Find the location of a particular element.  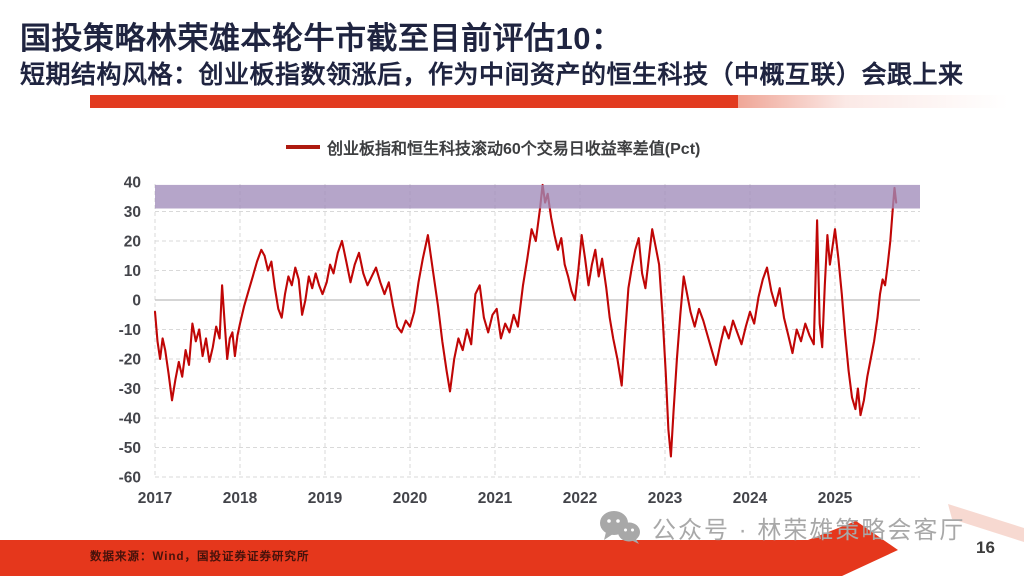

title-accent-bar-fade is located at coordinates (873, 101).